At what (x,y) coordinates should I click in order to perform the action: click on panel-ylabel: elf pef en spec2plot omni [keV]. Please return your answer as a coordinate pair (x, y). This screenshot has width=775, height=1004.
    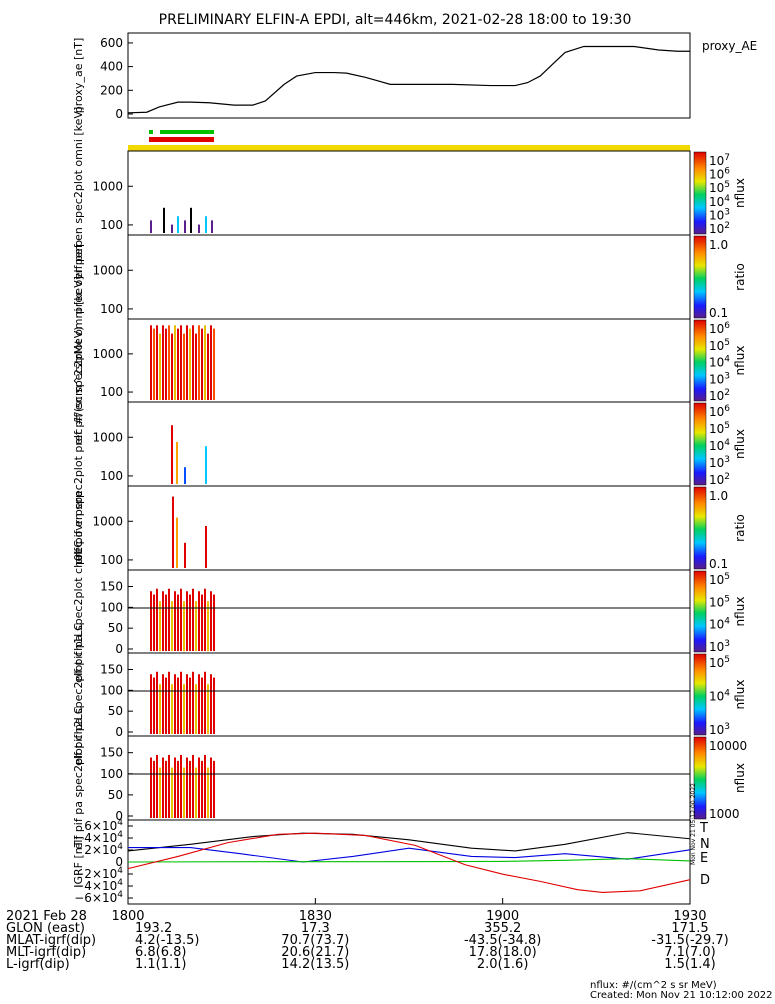
    Looking at the image, I should click on (78, 193).